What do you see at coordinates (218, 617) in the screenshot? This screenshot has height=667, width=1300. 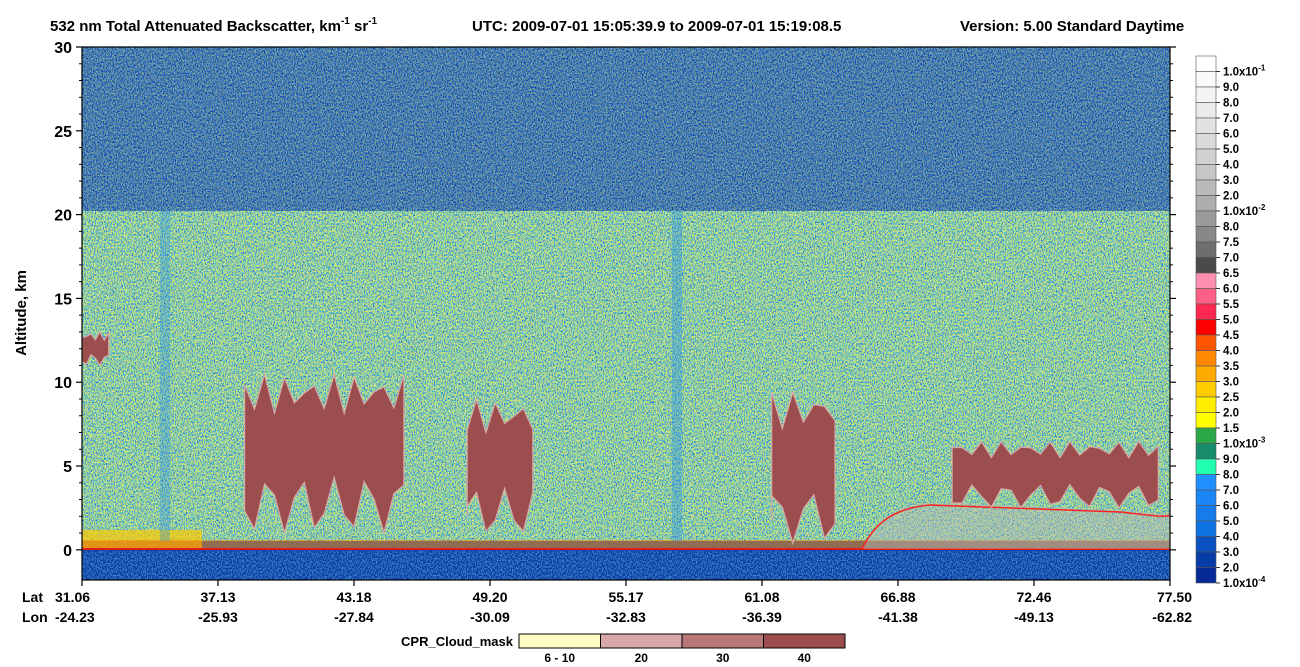 I see `lon-tick-label: -25.93` at bounding box center [218, 617].